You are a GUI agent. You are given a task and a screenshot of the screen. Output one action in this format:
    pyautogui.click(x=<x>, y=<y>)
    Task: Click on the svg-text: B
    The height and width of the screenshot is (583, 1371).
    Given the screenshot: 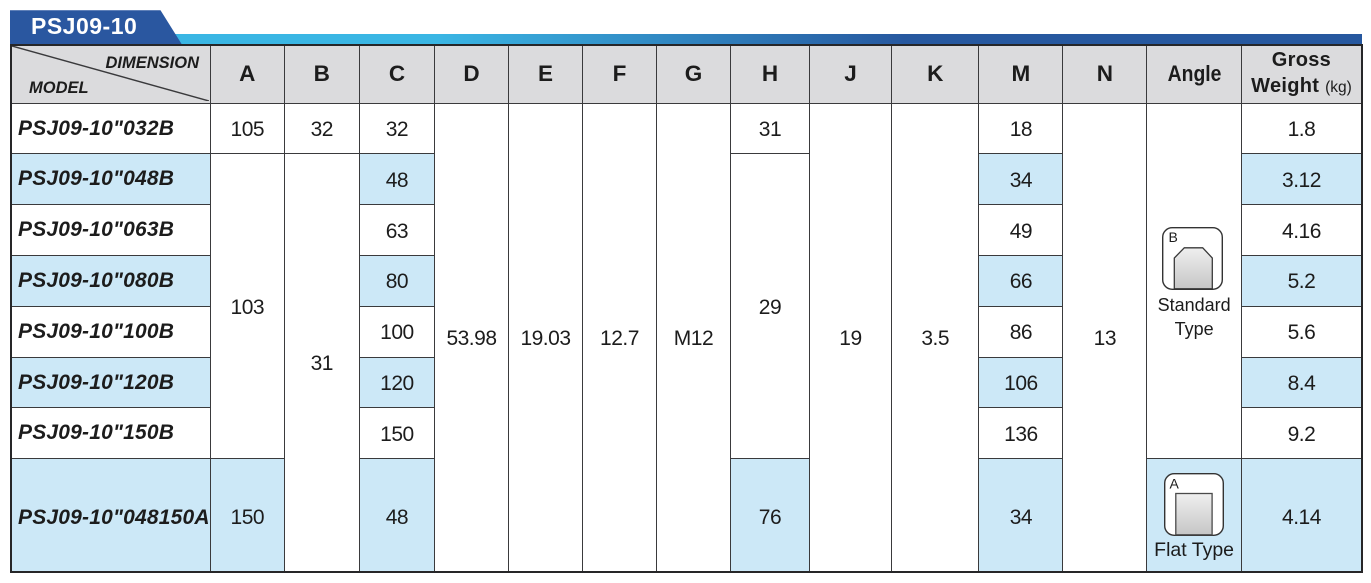 What is the action you would take?
    pyautogui.click(x=1172, y=237)
    